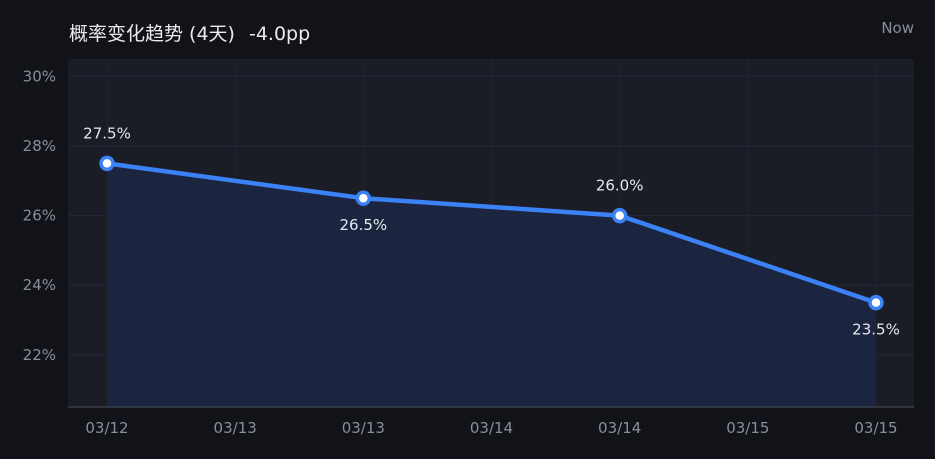 The width and height of the screenshot is (935, 459). What do you see at coordinates (279, 34) in the screenshot?
I see `delta-value: -4.0pp` at bounding box center [279, 34].